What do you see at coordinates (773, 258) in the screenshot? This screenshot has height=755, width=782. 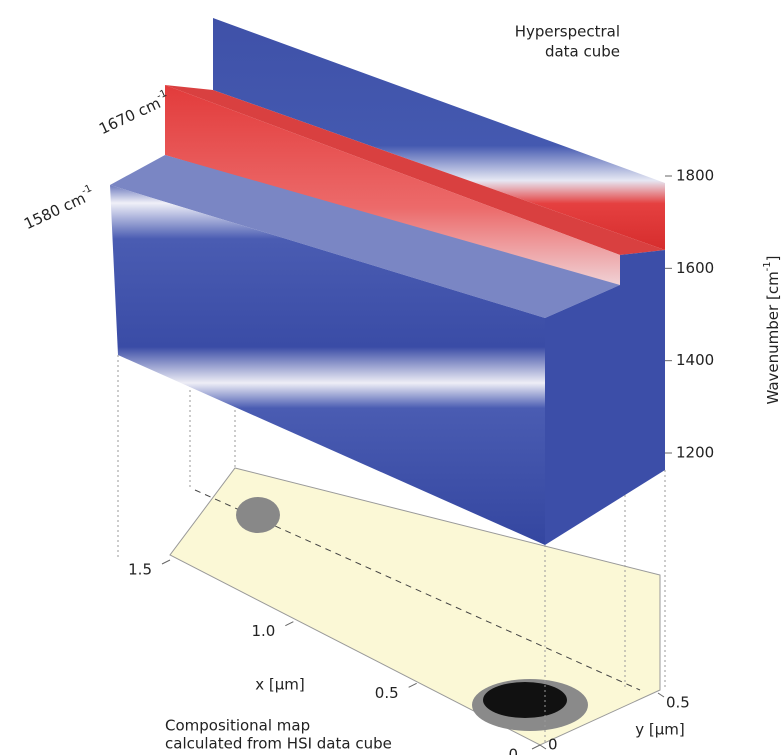 I see `axis-title-end: ]` at bounding box center [773, 258].